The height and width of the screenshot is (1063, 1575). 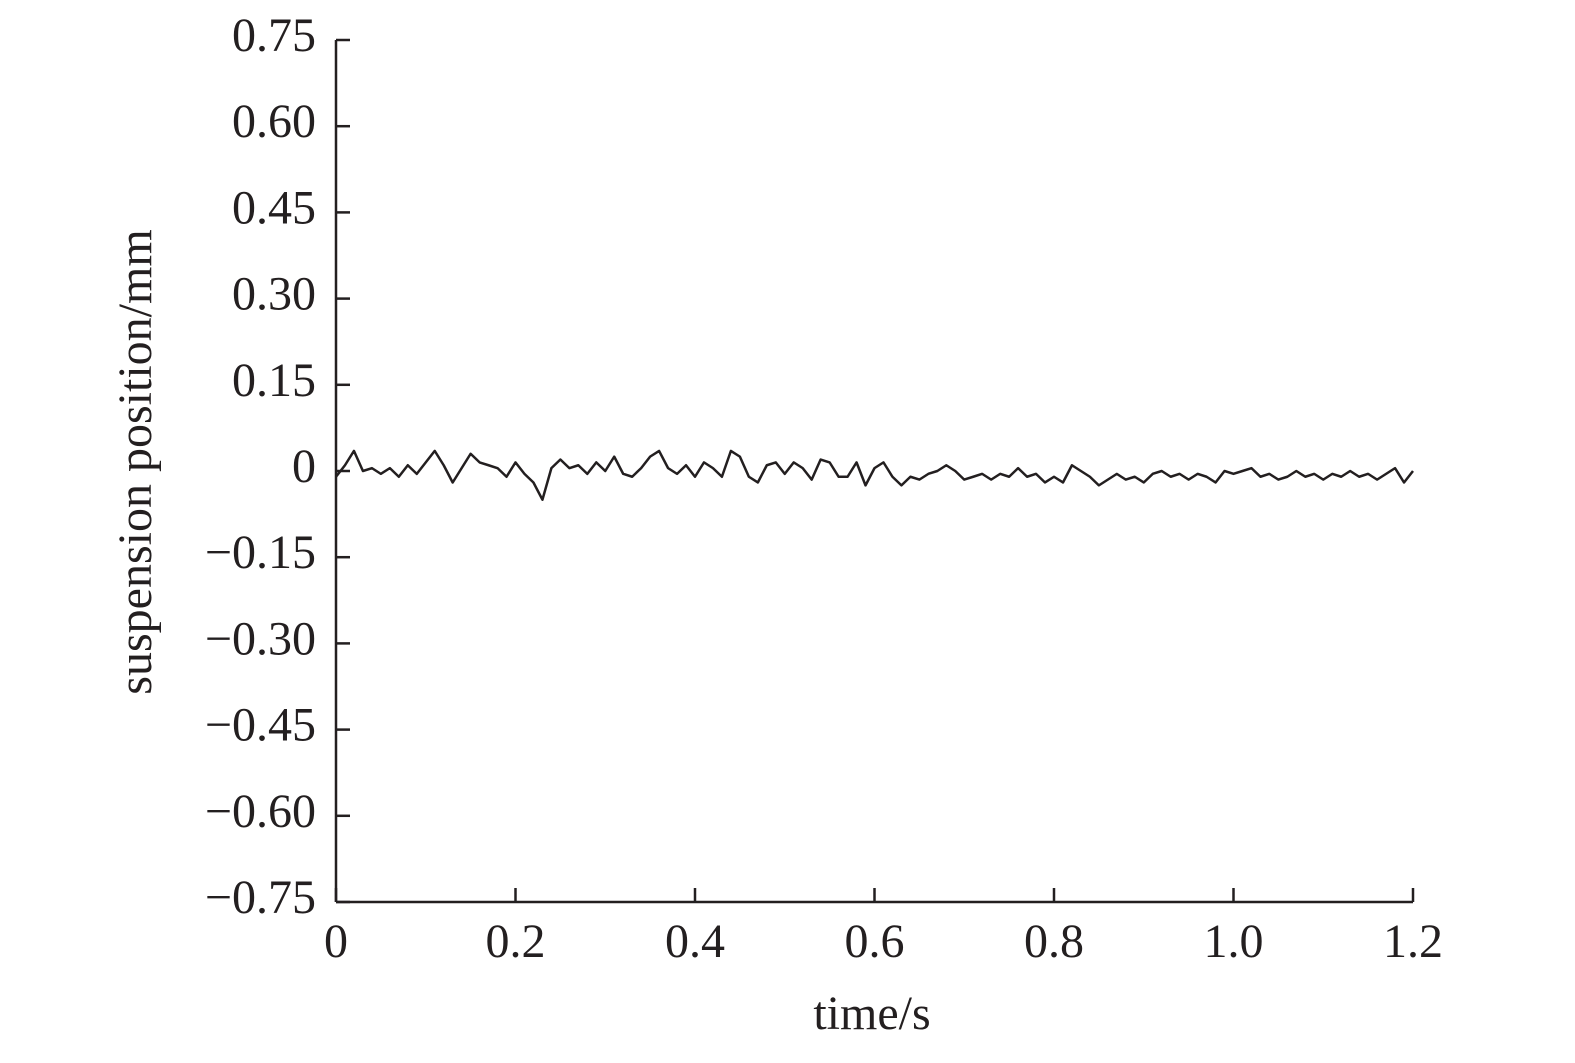 What do you see at coordinates (871, 1013) in the screenshot?
I see `x-axis-label: time/s` at bounding box center [871, 1013].